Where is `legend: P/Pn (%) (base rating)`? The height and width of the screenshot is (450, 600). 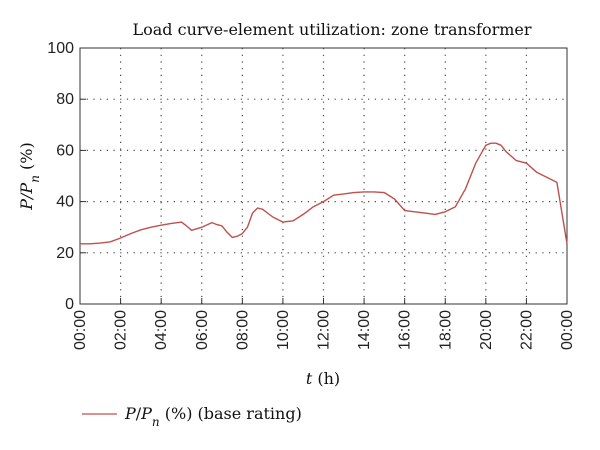
legend: P/Pn (%) (base rating) is located at coordinates (192, 416).